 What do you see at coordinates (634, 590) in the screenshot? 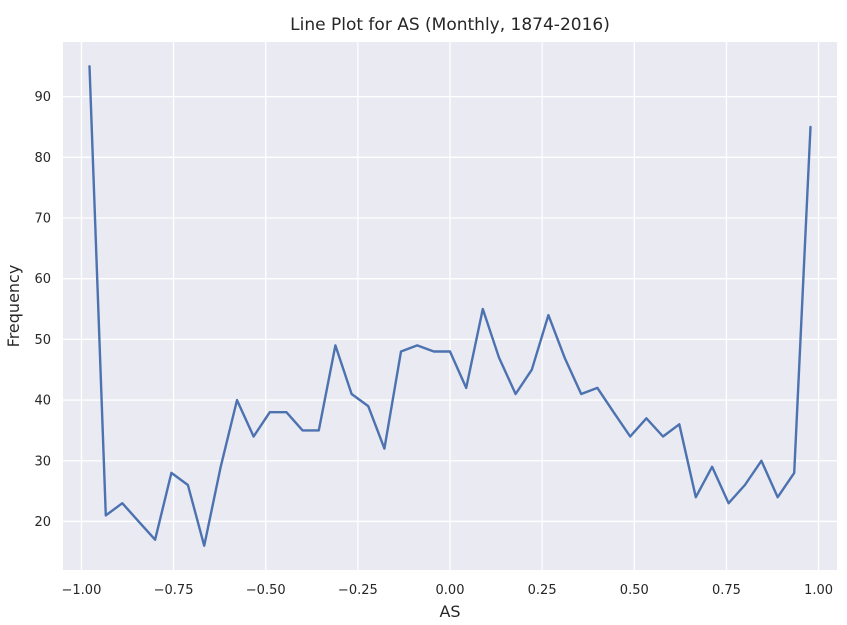
I see `x-tick-label: 0.50` at bounding box center [634, 590].